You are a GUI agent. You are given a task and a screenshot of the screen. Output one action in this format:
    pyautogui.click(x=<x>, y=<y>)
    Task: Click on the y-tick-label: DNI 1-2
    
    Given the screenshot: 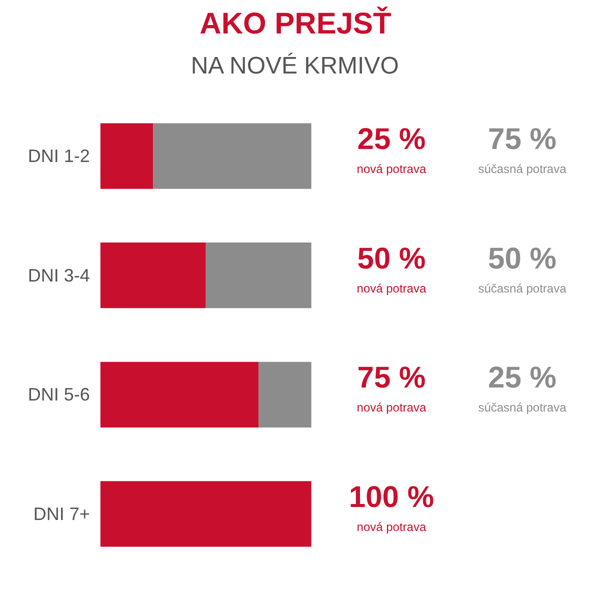 What is the action you would take?
    pyautogui.click(x=59, y=156)
    